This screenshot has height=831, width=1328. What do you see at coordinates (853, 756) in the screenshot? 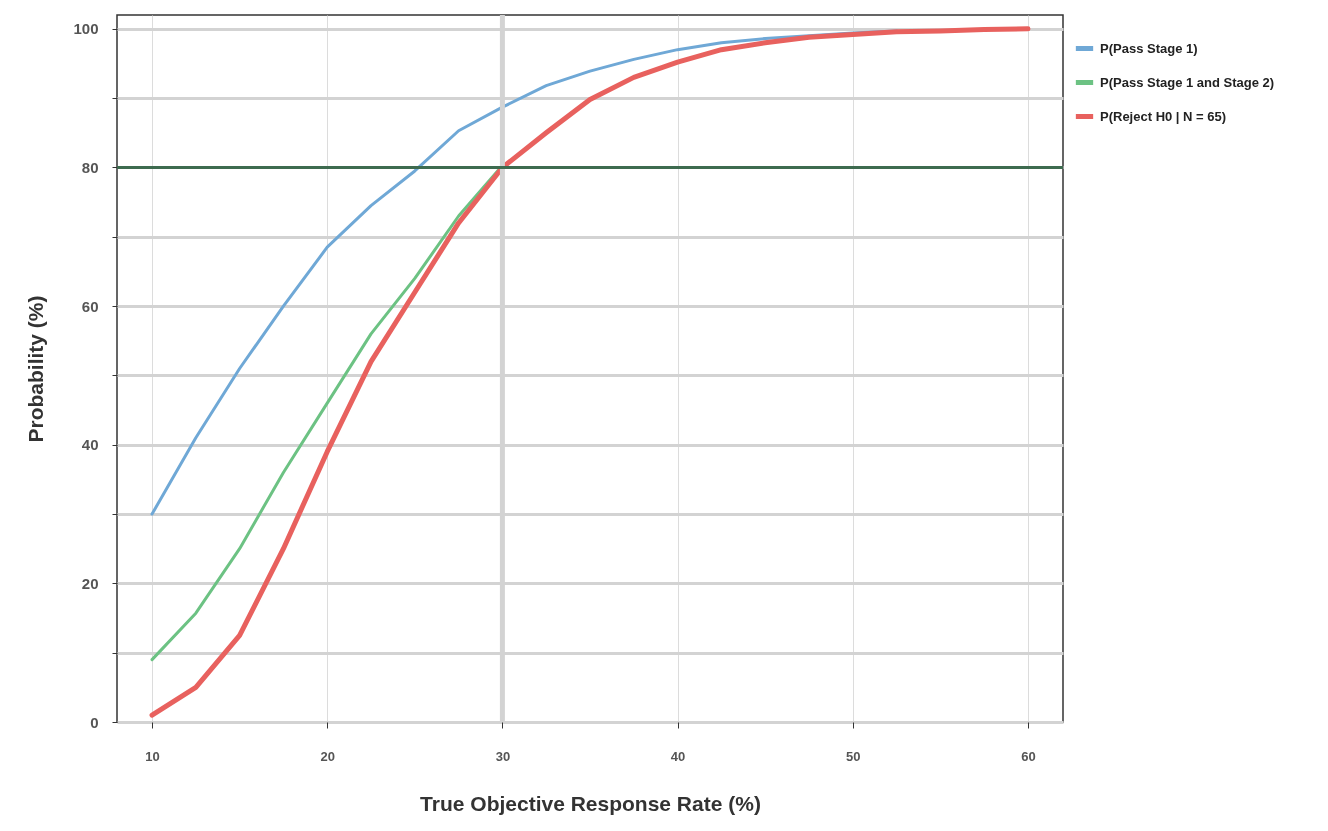
I see `x-tick-label: 50` at bounding box center [853, 756].